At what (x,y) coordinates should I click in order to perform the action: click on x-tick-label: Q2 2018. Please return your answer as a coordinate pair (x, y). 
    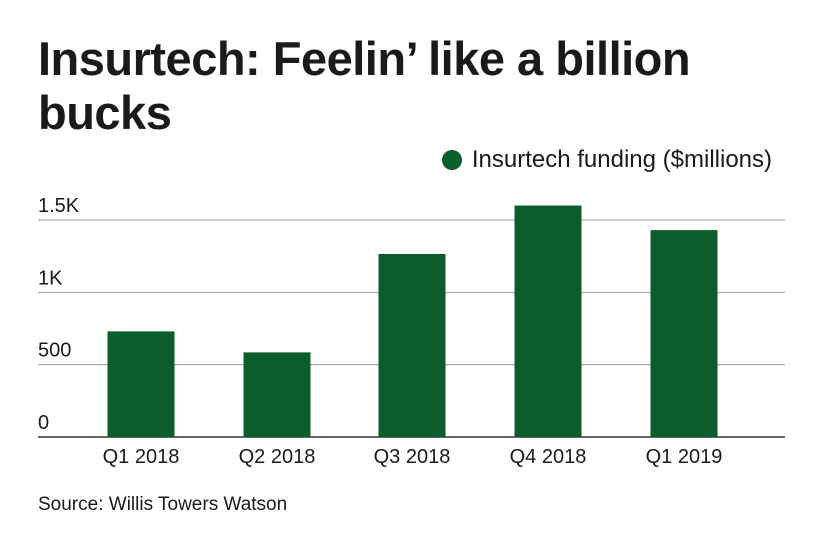
    Looking at the image, I should click on (277, 457).